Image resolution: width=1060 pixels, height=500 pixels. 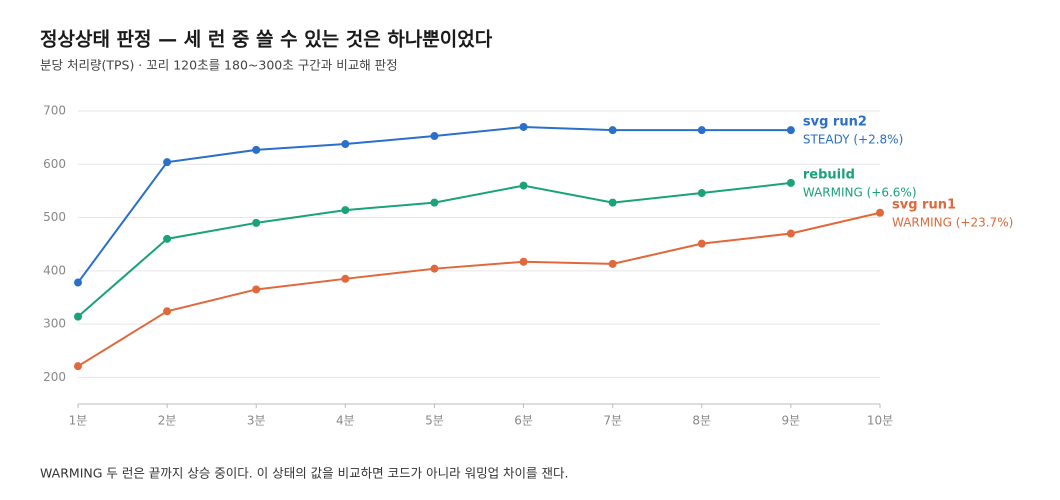 What do you see at coordinates (924, 204) in the screenshot?
I see `series-label: svg run1` at bounding box center [924, 204].